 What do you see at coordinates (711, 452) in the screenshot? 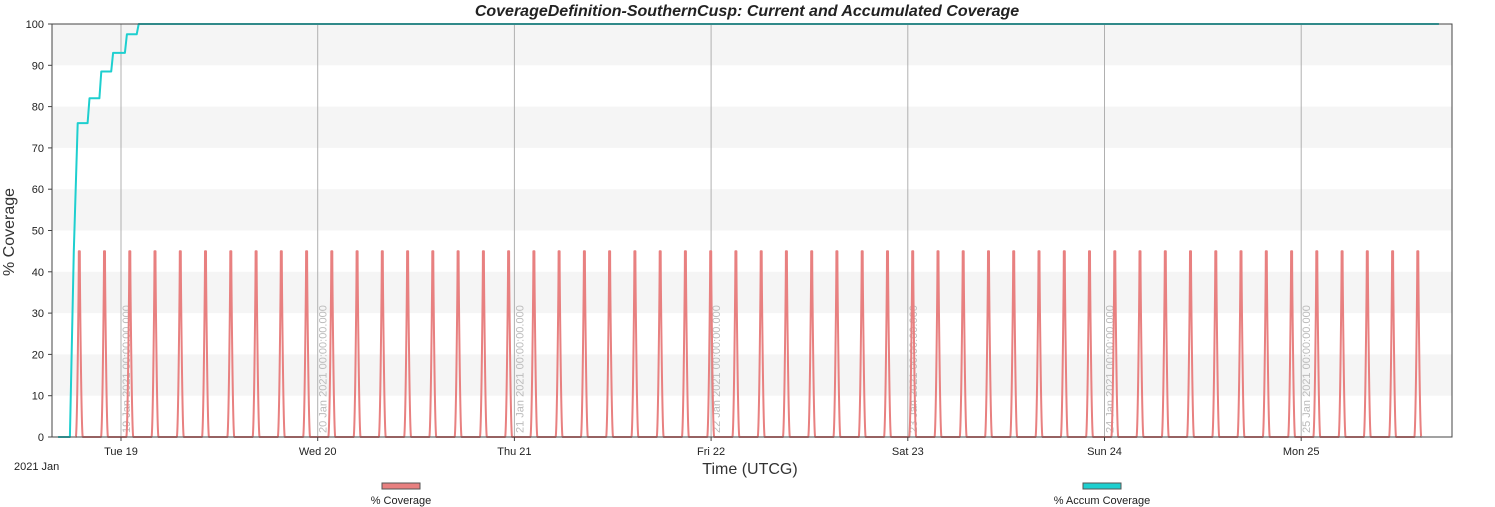
I see `x-tick-label: Fri 22` at bounding box center [711, 452].